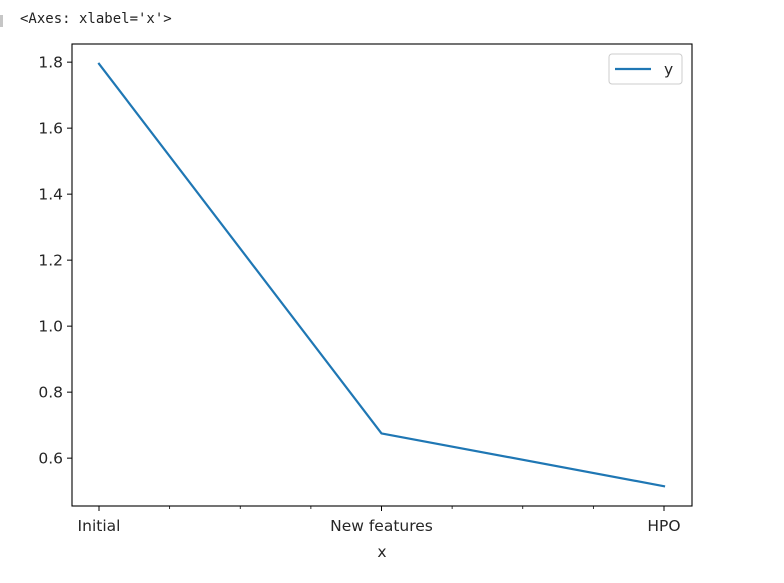  What do you see at coordinates (50, 63) in the screenshot?
I see `y-tick-label: 1.8` at bounding box center [50, 63].